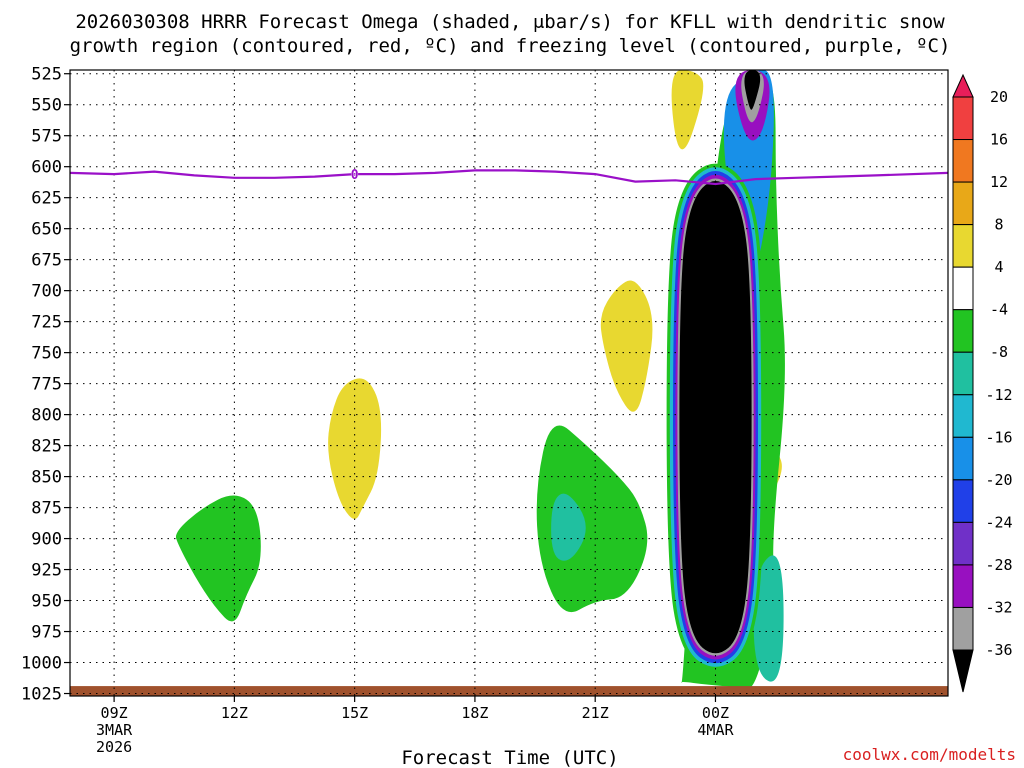  I want to click on colorbar-label-8: -16, so click(998, 437).